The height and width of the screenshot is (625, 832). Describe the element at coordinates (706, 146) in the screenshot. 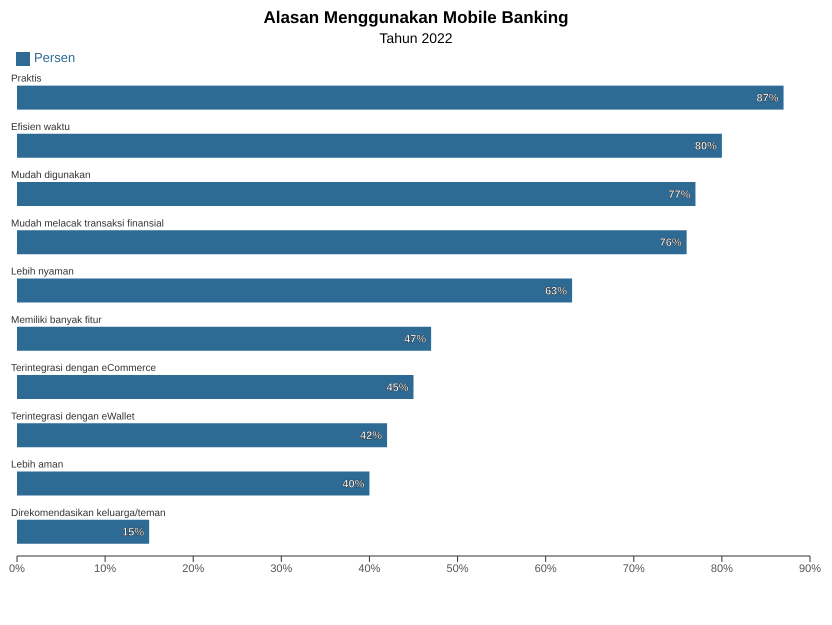

I see `data-label: 80%` at that location.